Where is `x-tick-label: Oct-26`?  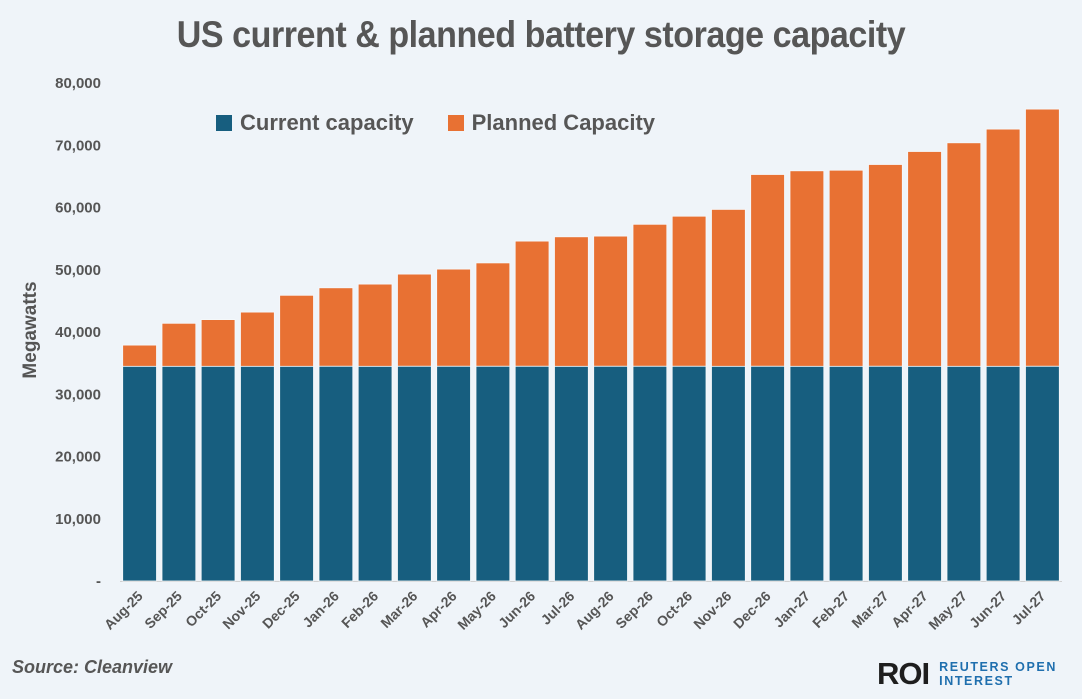
x-tick-label: Oct-26 is located at coordinates (674, 609).